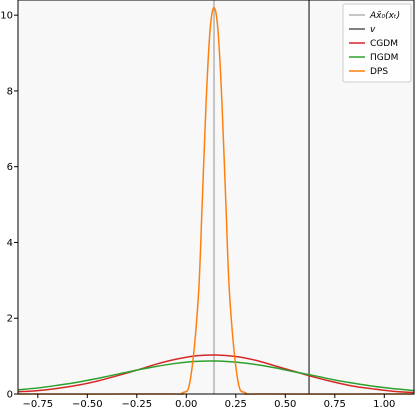 The width and height of the screenshot is (415, 410). Describe the element at coordinates (186, 404) in the screenshot. I see `x-tick-label: 0.00` at that location.